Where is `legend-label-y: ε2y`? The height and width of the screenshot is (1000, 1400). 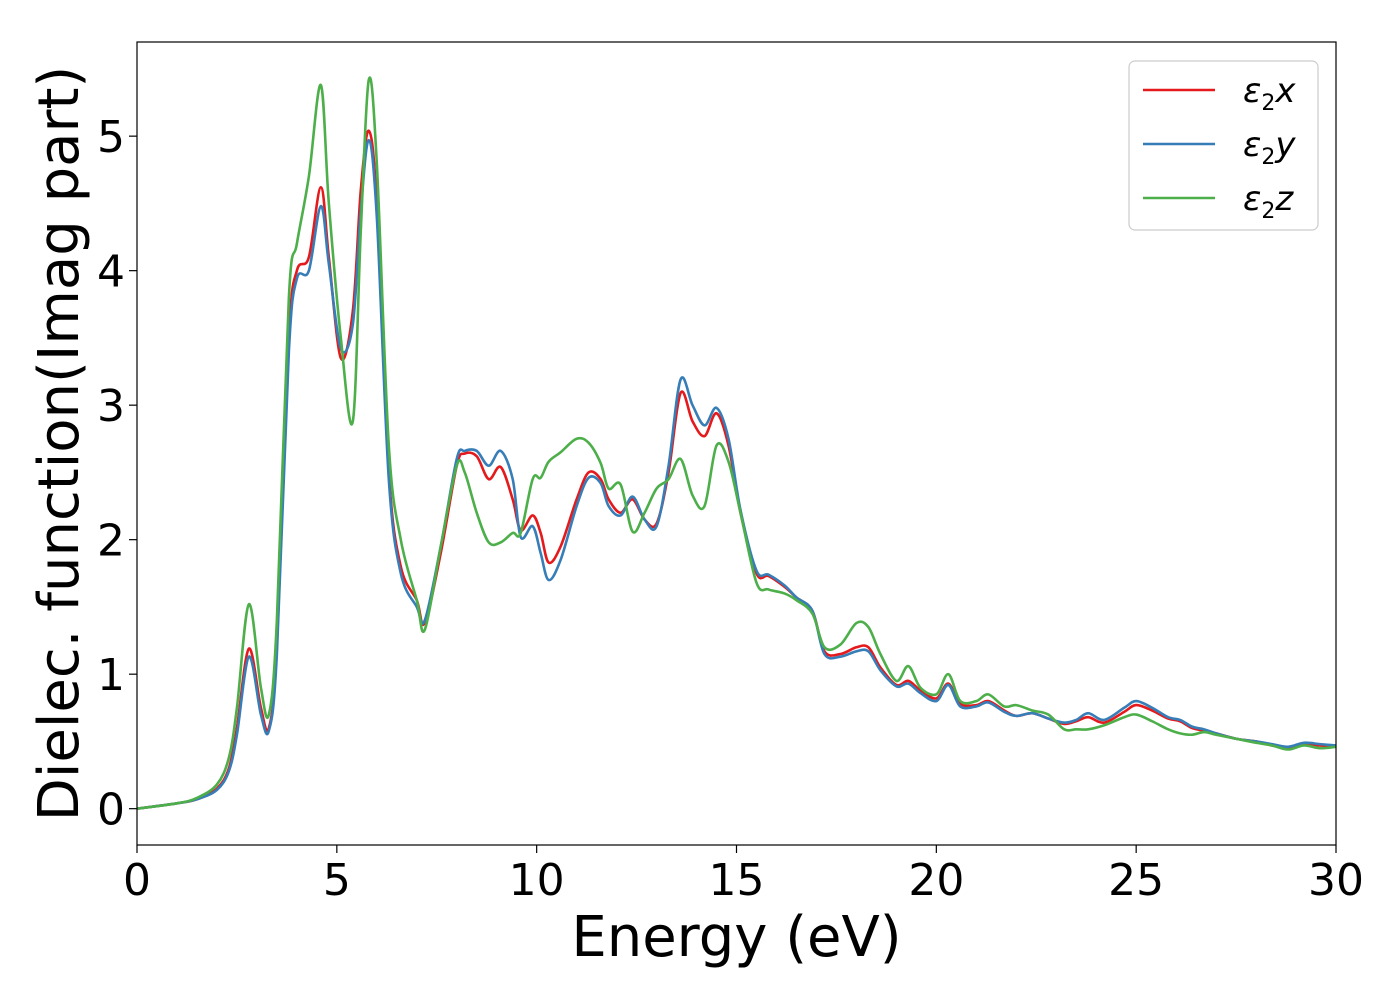 legend-label-y: ε2y is located at coordinates (1269, 147).